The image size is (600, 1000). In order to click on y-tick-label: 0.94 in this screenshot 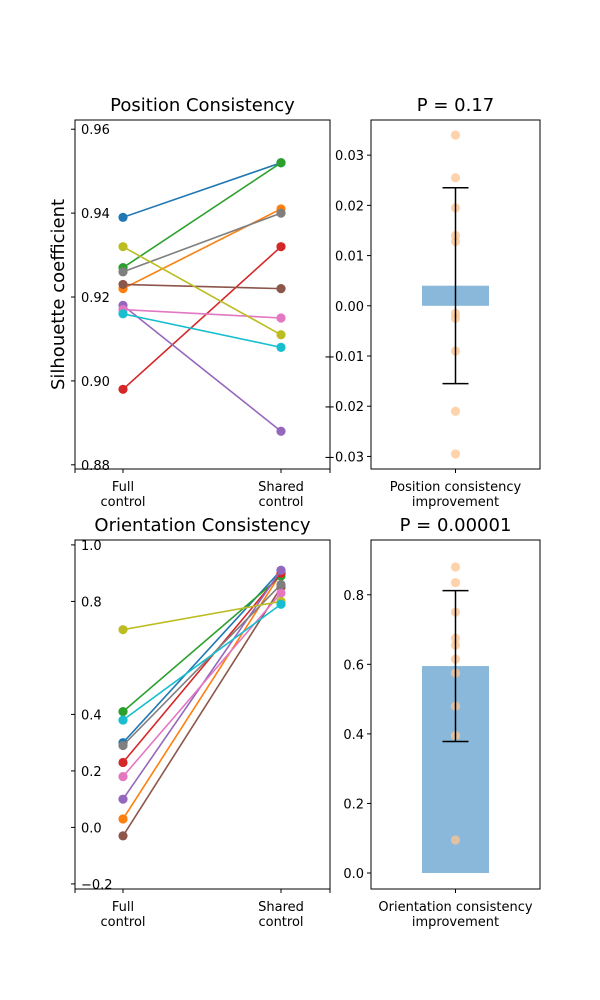, I will do `click(95, 214)`.